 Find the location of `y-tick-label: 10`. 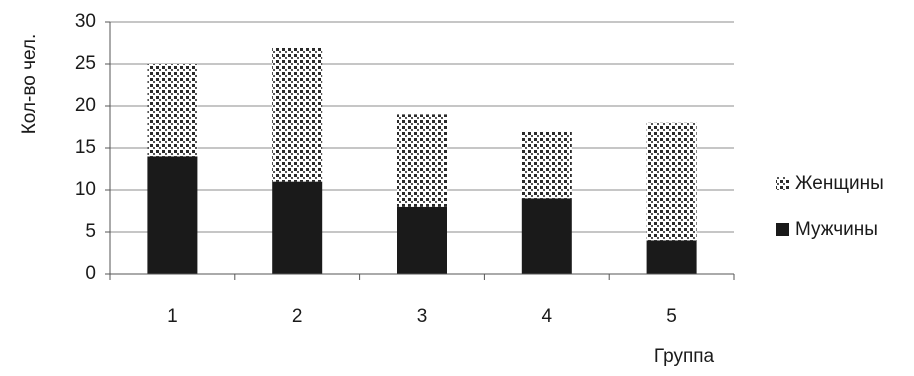

y-tick-label: 10 is located at coordinates (85, 189).